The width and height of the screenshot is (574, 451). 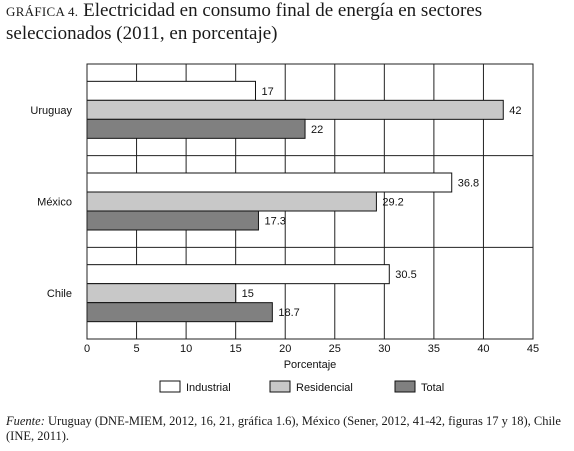 What do you see at coordinates (42, 11) in the screenshot?
I see `figure-number: GRÁFICA 4.` at bounding box center [42, 11].